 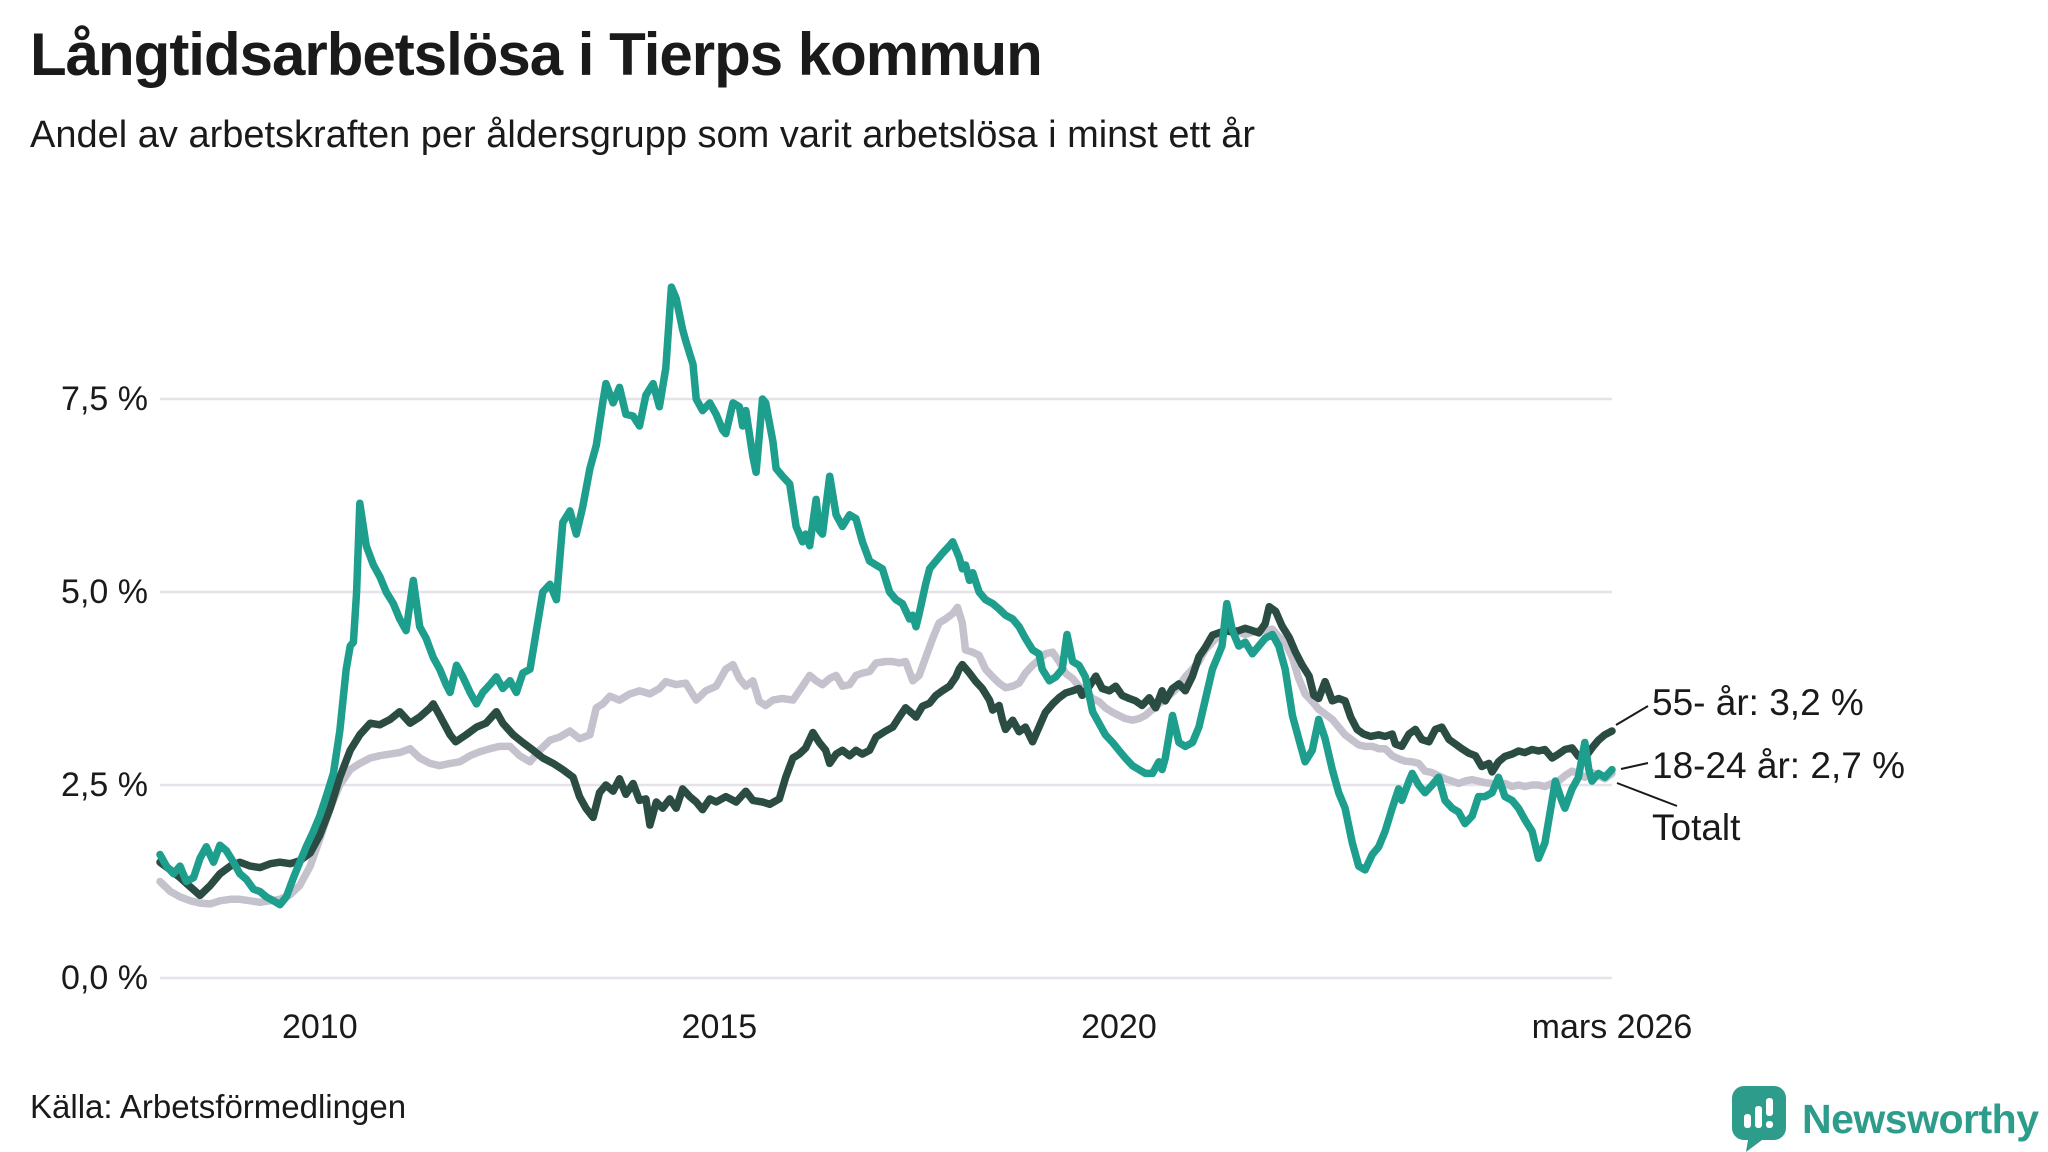 I want to click on newsworthy-logo: Newsworthy, so click(x=1885, y=1119).